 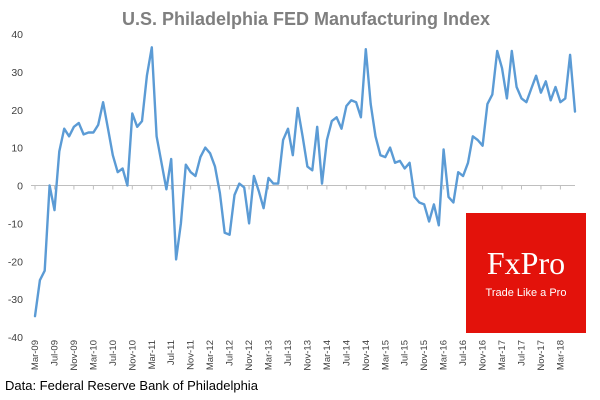 I want to click on x-tick-label: Jul-09, so click(x=54, y=353).